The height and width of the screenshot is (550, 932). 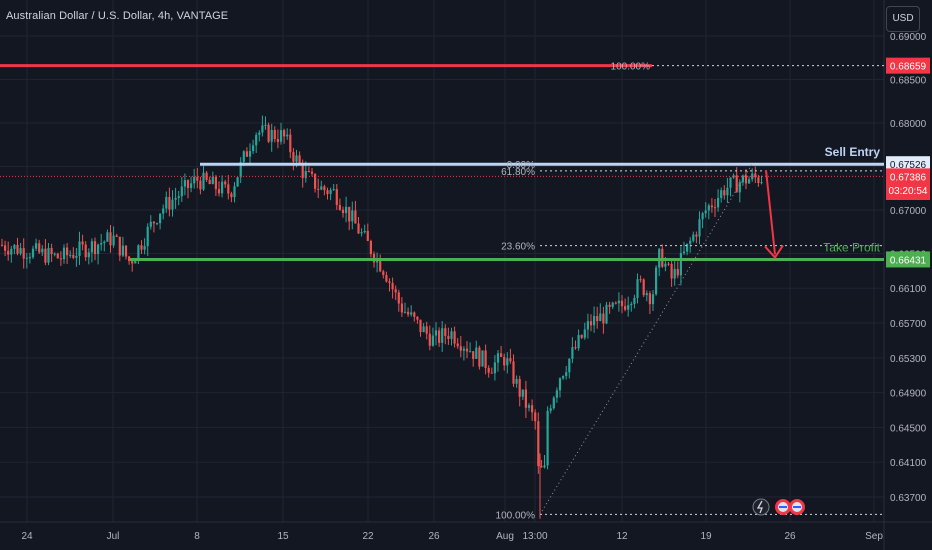 What do you see at coordinates (908, 359) in the screenshot?
I see `y-tick-label: 0.65300` at bounding box center [908, 359].